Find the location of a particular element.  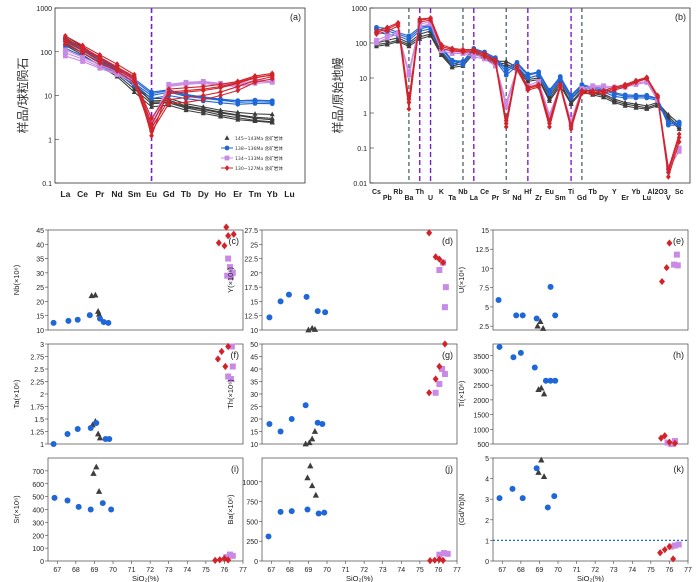

x-category-label: Y is located at coordinates (614, 192).